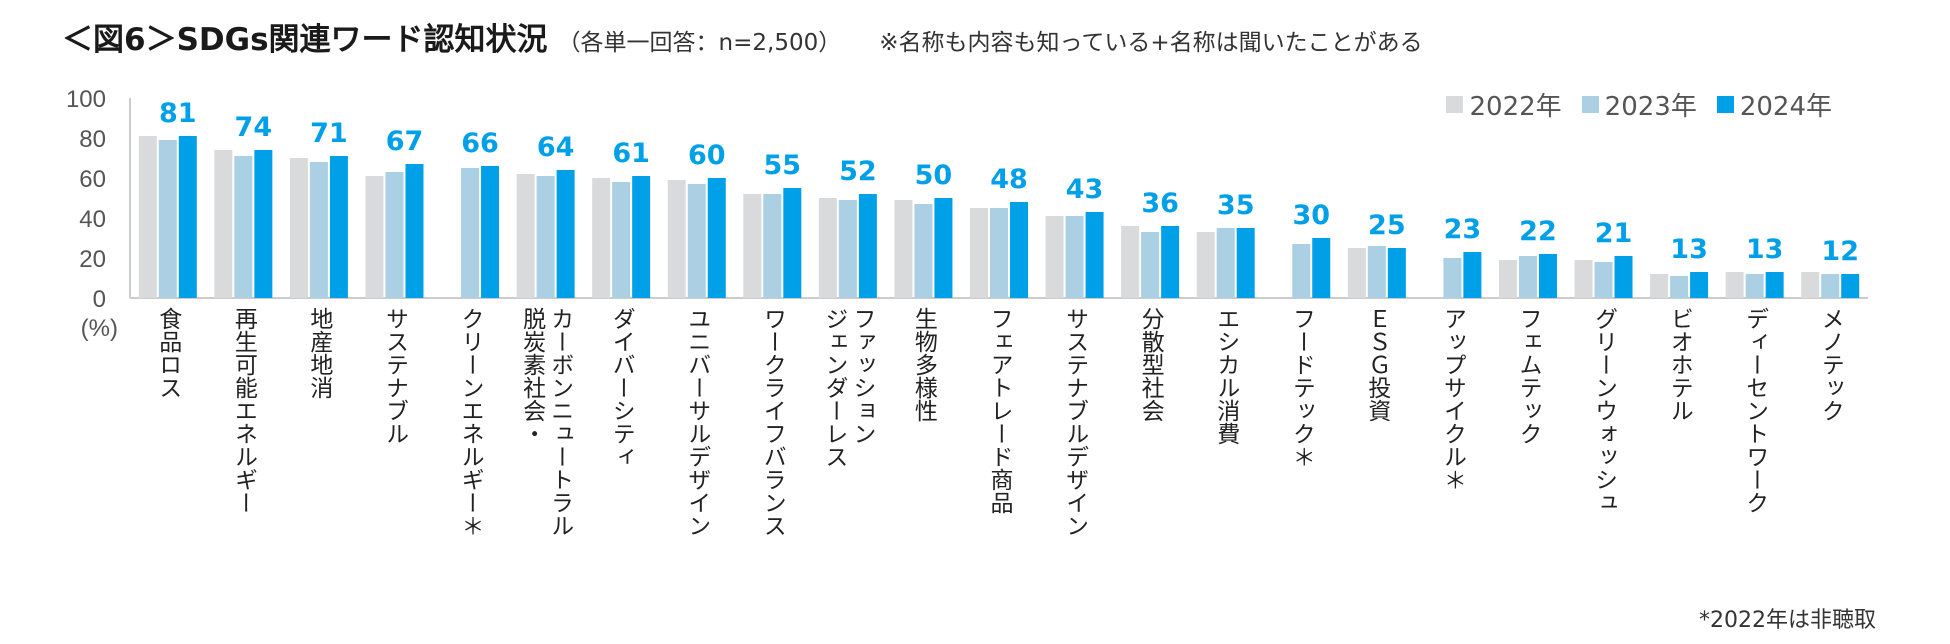  I want to click on x-tick-label: ダイバーシティ, so click(621, 387).